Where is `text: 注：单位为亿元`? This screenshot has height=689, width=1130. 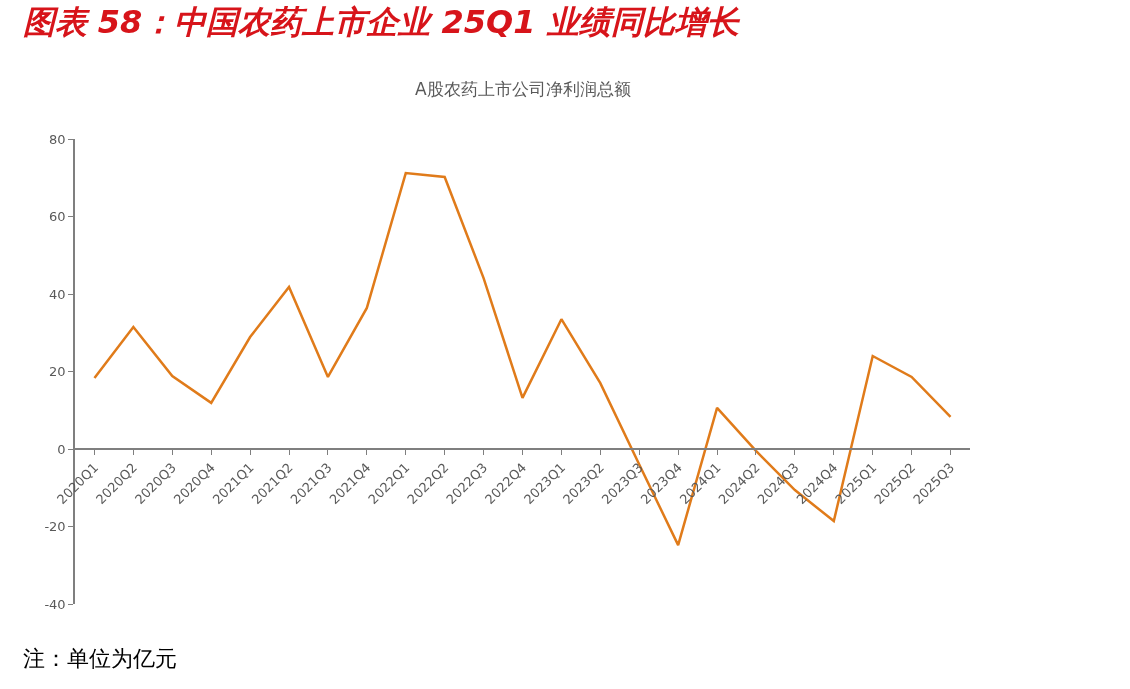 text: 注：单位为亿元 is located at coordinates (100, 658).